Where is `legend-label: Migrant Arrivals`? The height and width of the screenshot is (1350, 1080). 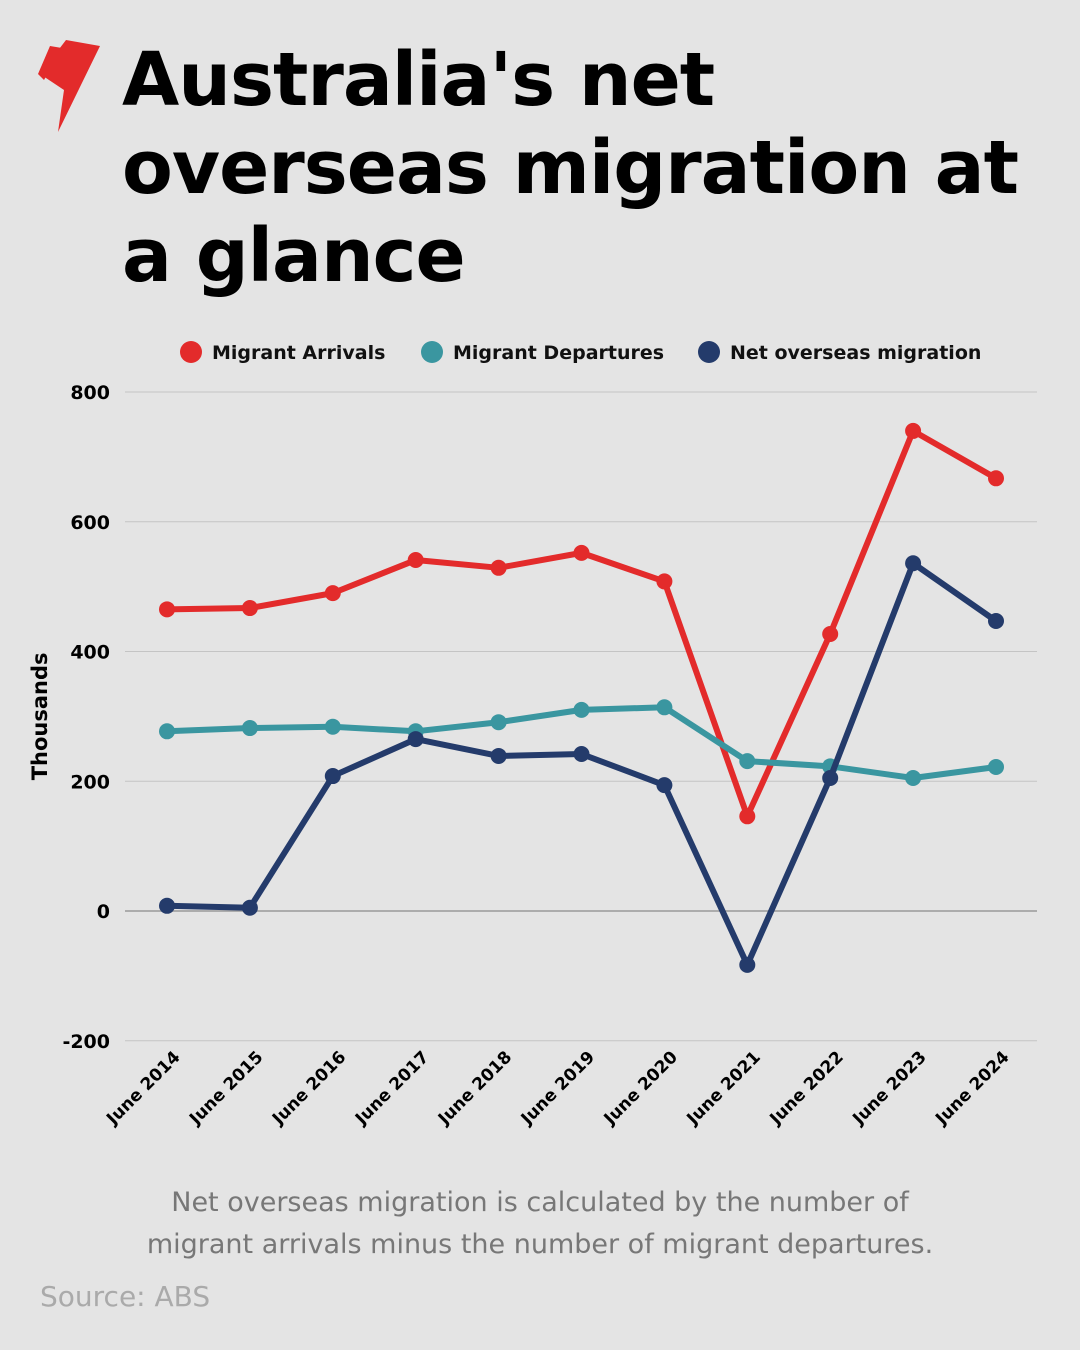 legend-label: Migrant Arrivals is located at coordinates (298, 353).